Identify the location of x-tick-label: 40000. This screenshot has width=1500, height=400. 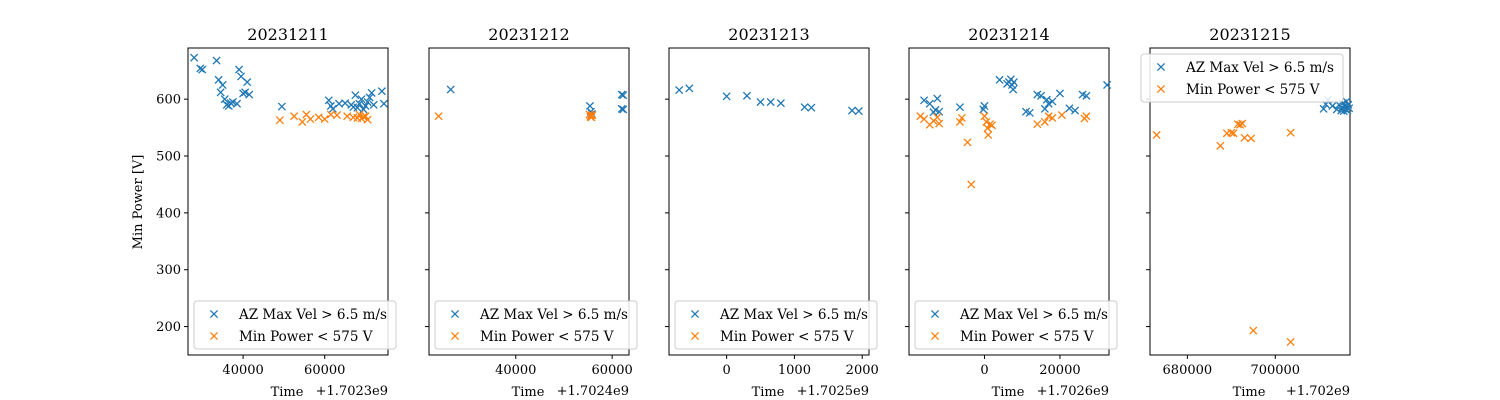
(242, 370).